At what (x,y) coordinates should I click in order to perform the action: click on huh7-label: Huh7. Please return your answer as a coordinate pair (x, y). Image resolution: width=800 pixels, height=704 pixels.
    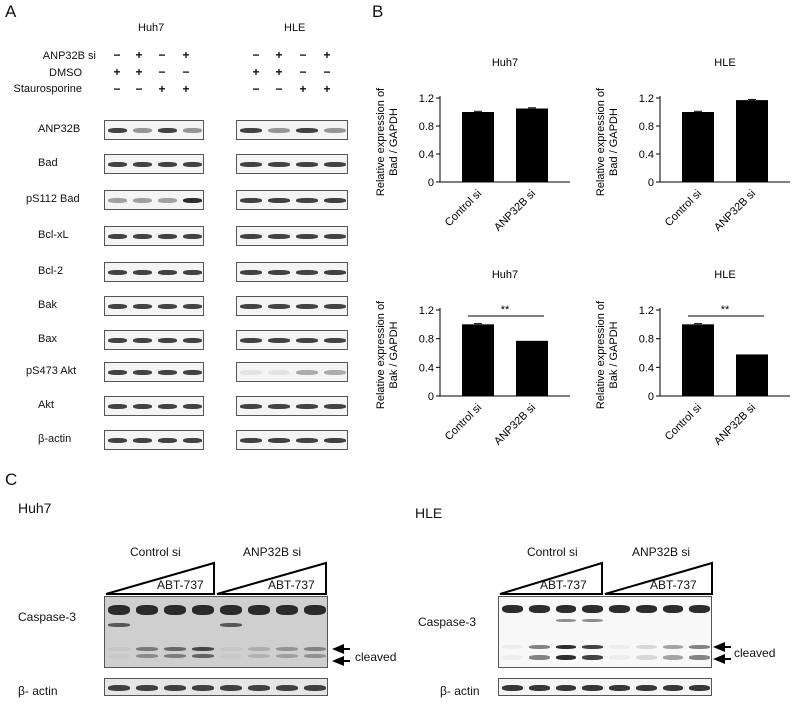
    Looking at the image, I should click on (151, 28).